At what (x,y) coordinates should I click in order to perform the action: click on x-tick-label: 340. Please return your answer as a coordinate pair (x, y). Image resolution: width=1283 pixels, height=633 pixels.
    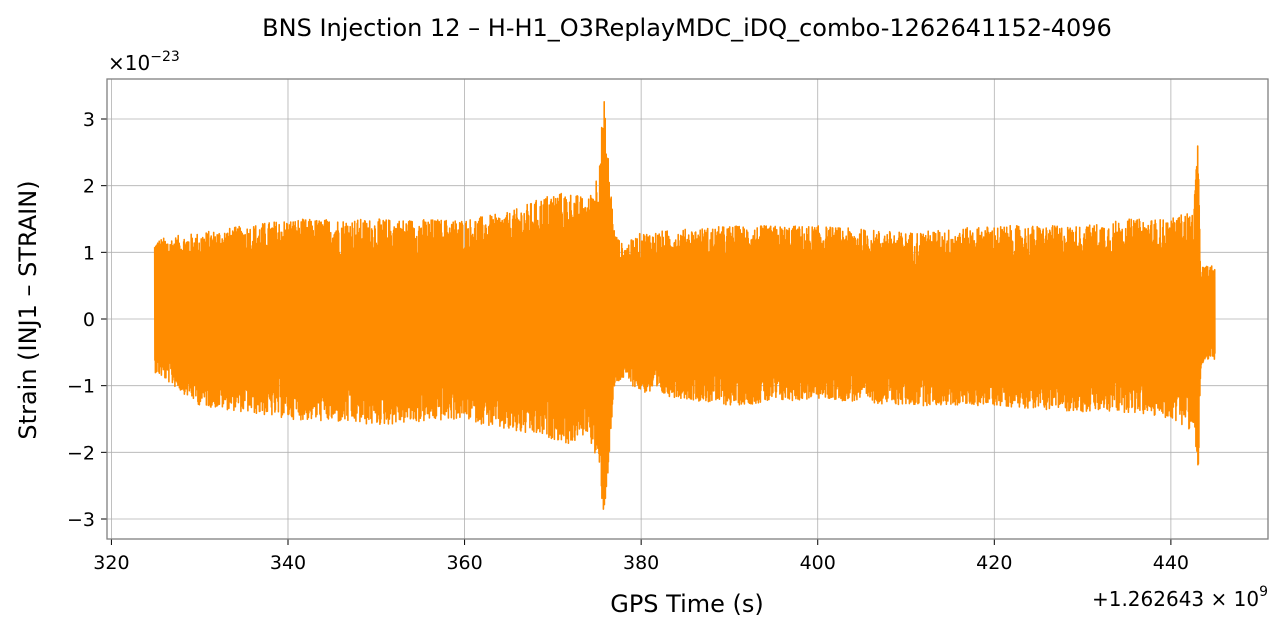
    Looking at the image, I should click on (288, 563).